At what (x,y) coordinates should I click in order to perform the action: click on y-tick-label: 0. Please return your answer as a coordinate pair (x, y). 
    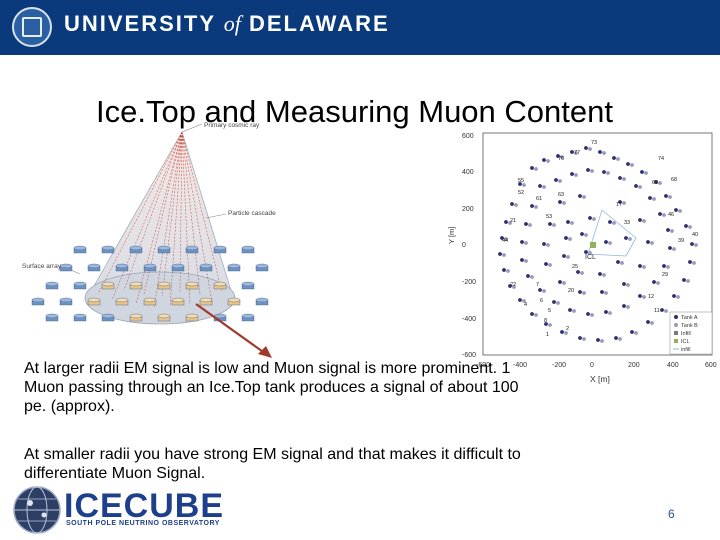
    Looking at the image, I should click on (464, 245).